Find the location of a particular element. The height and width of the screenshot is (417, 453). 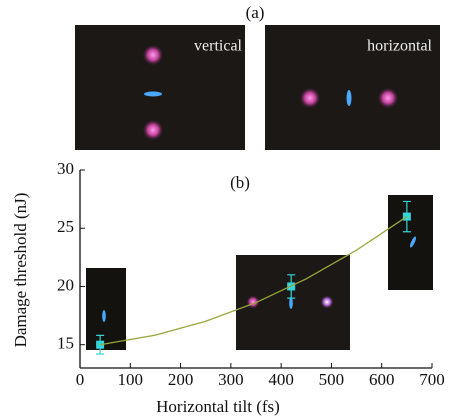

image-label: vertical is located at coordinates (218, 46).